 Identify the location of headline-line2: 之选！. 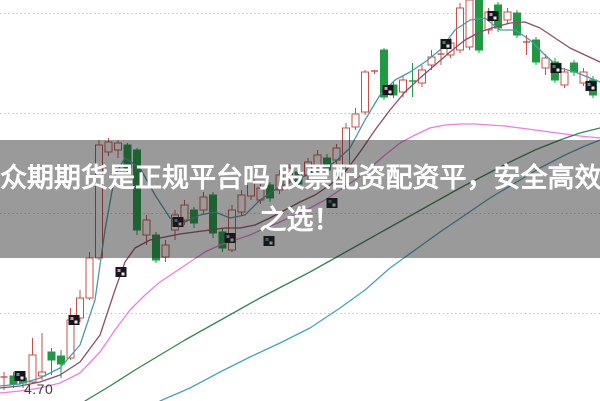
(300, 220).